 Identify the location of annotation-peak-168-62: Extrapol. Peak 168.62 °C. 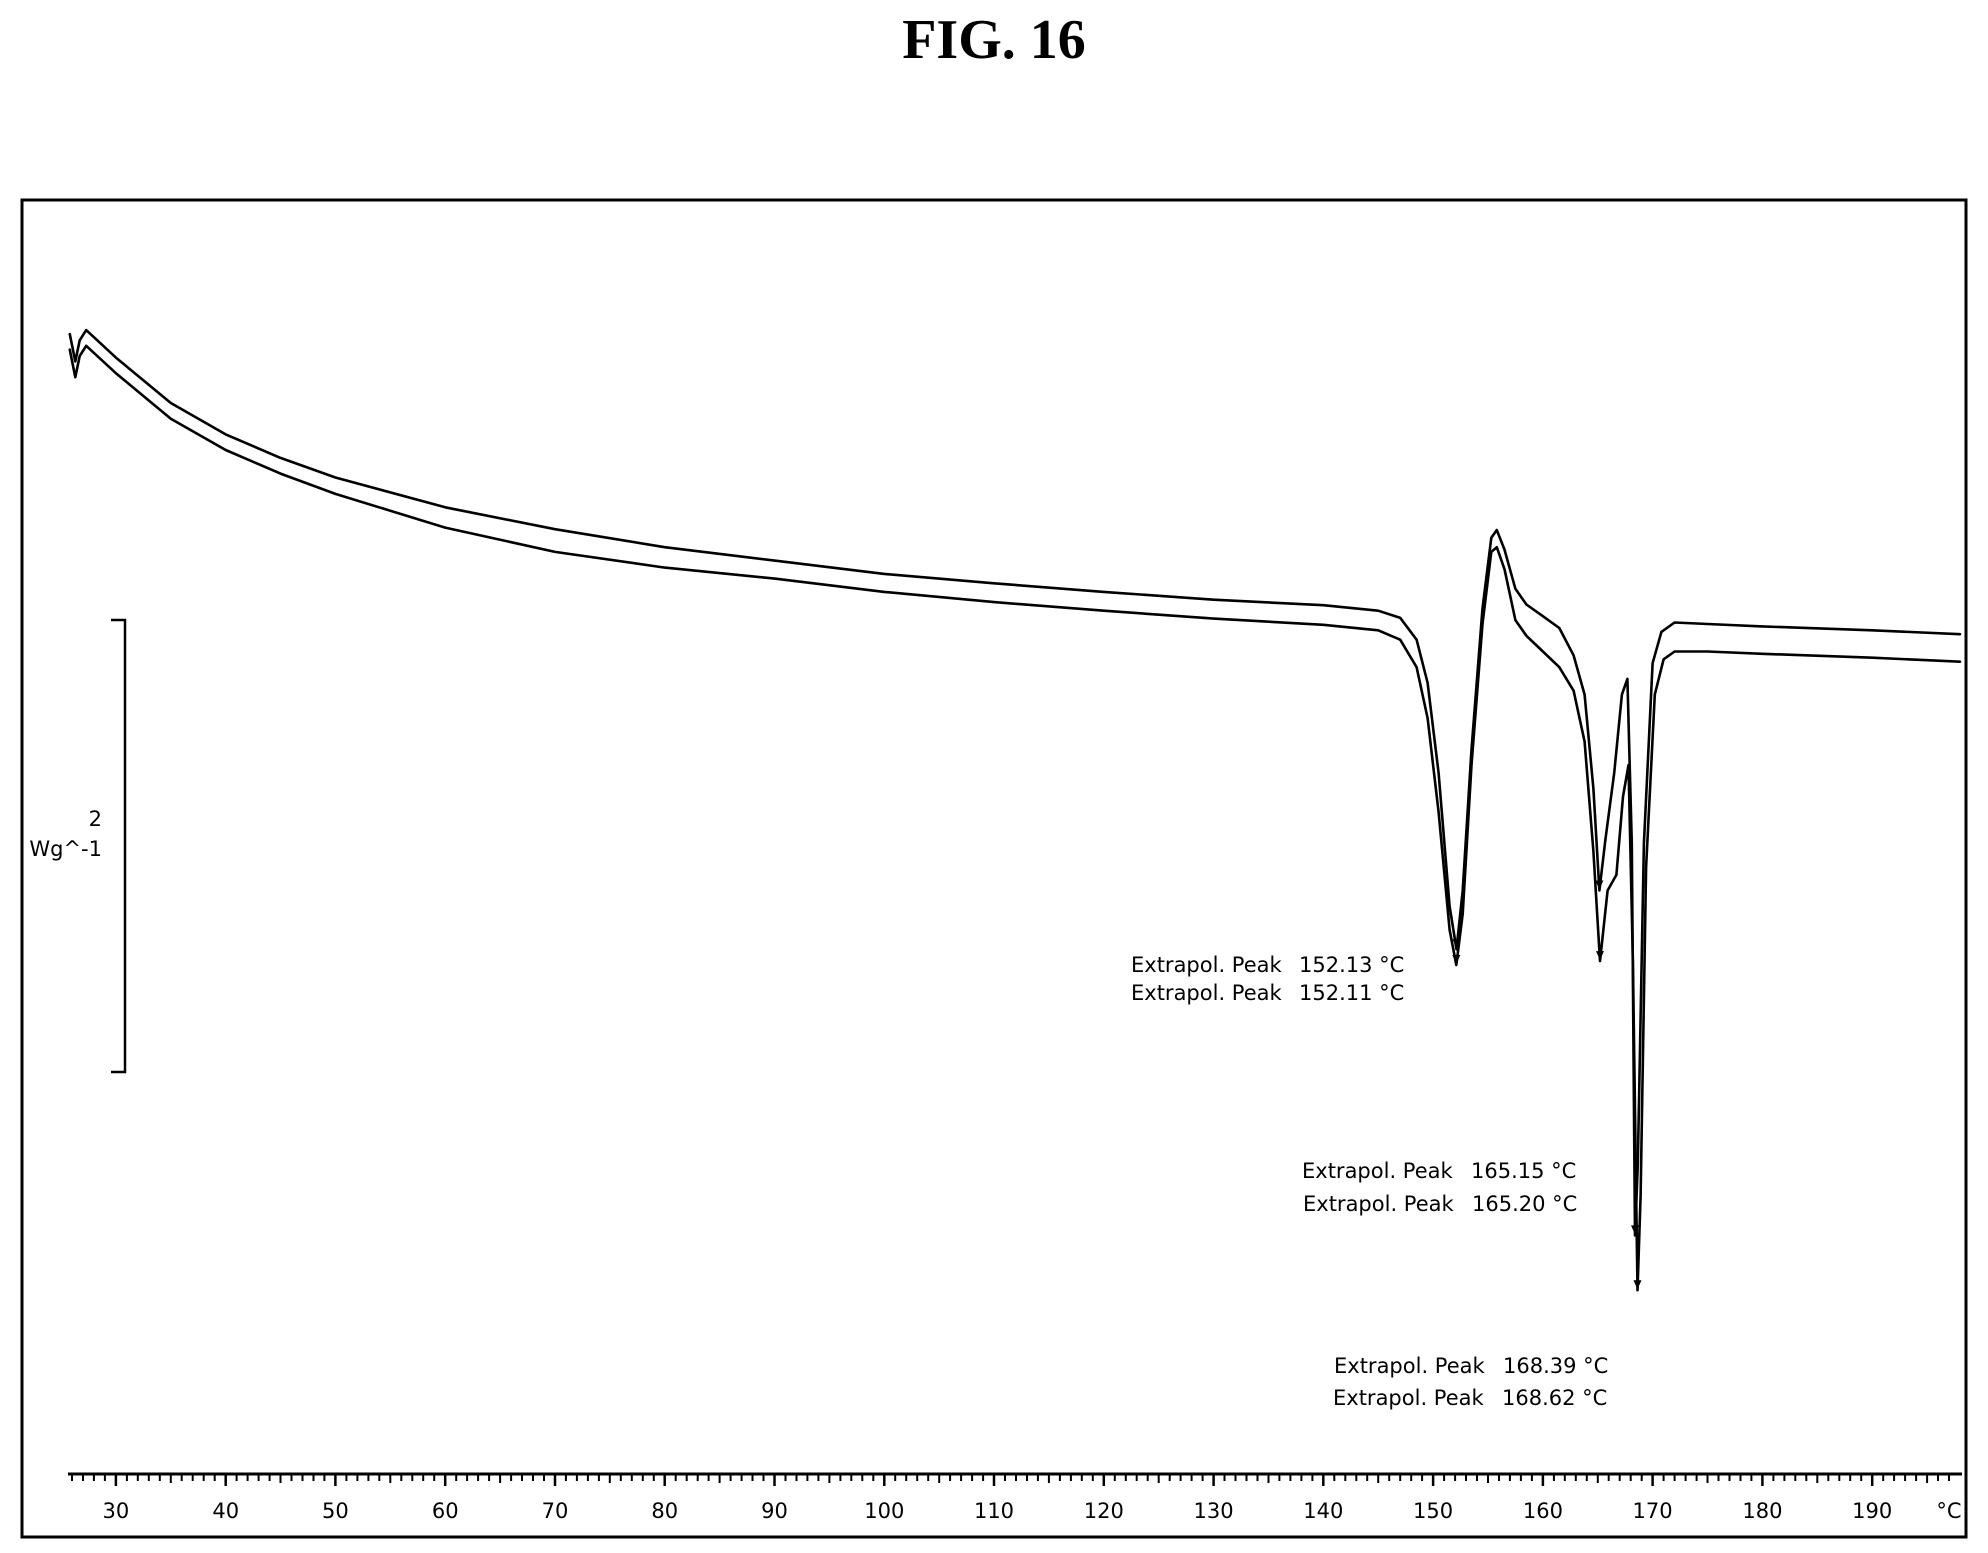
(1470, 1398).